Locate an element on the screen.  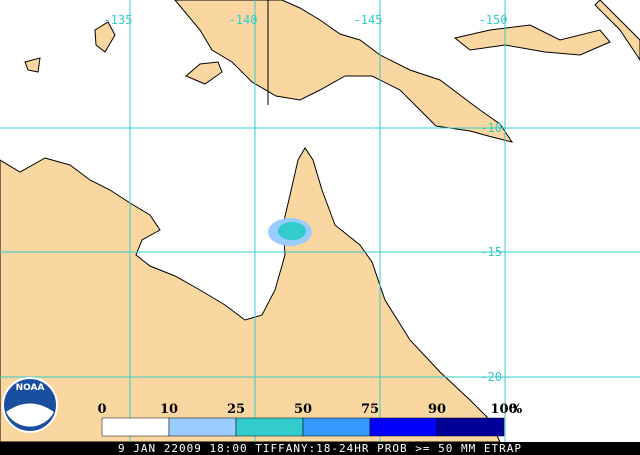
latitude-label: -15 is located at coordinates (491, 252).